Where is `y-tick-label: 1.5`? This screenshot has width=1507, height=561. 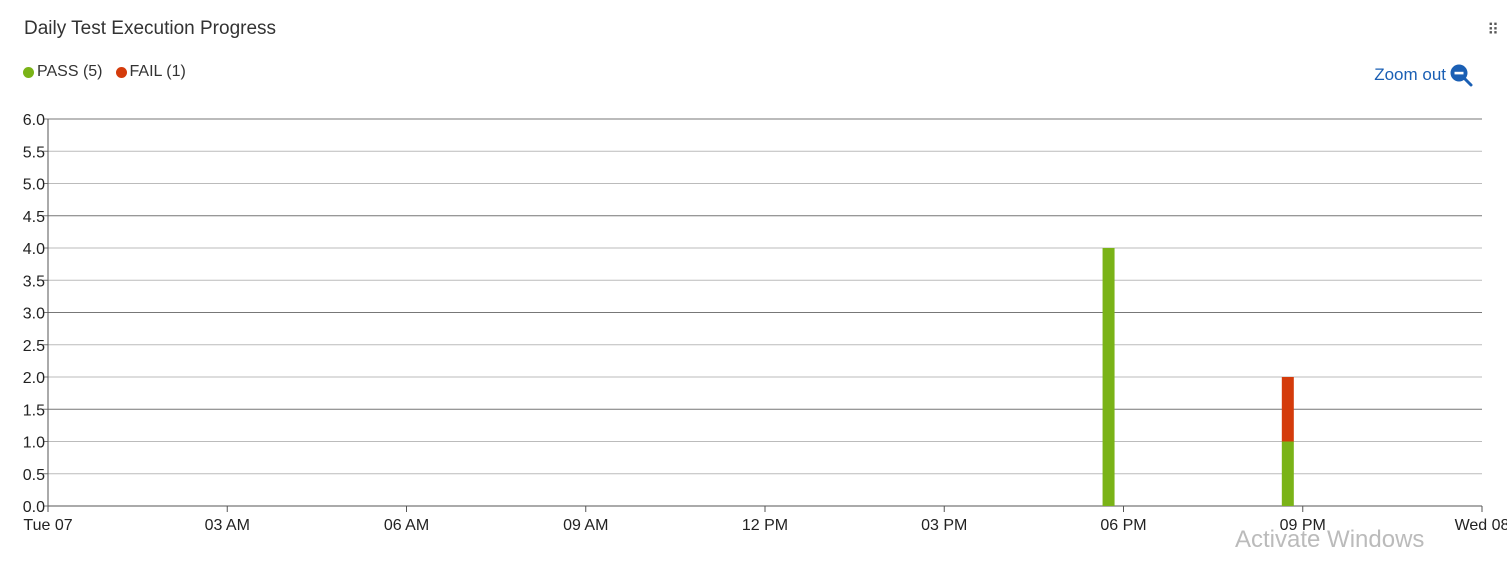 y-tick-label: 1.5 is located at coordinates (34, 410).